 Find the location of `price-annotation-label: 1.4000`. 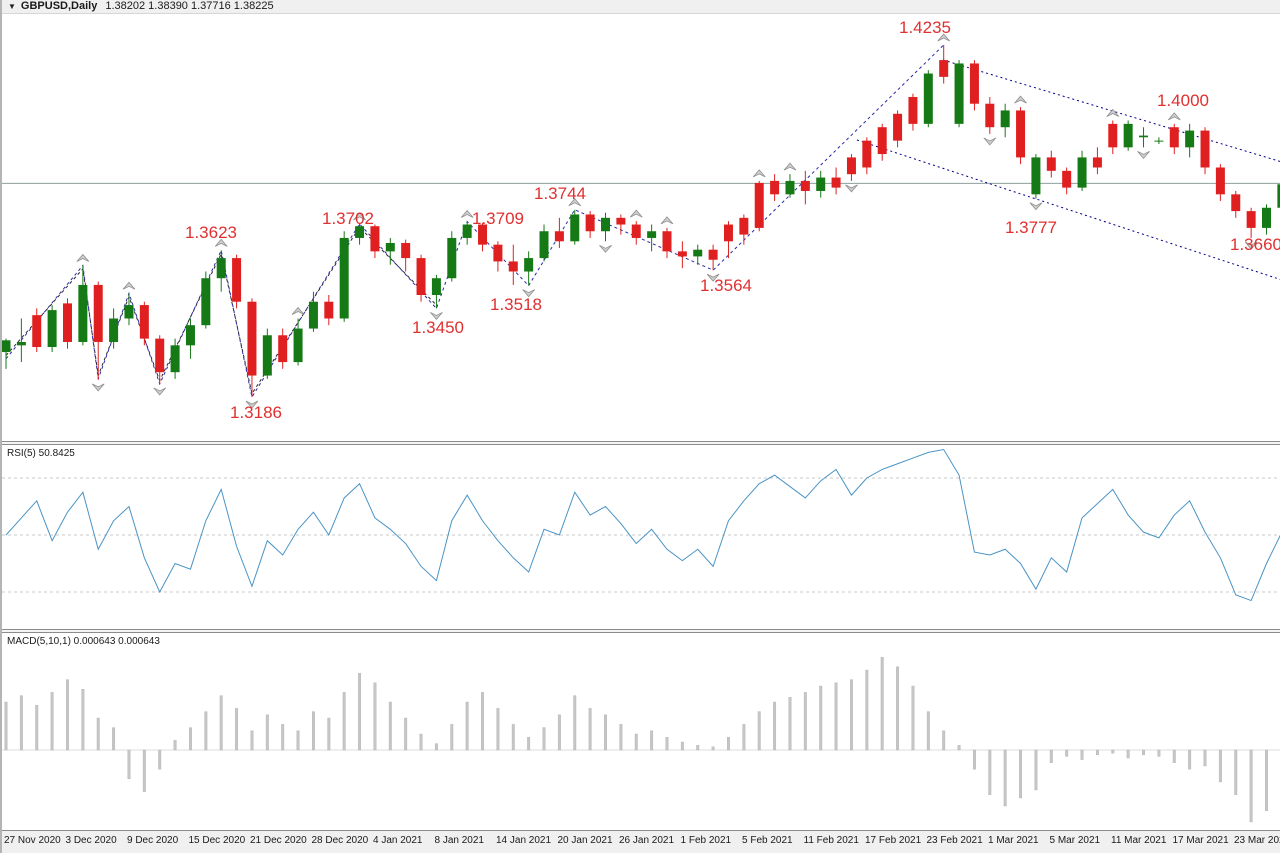

price-annotation-label: 1.4000 is located at coordinates (1183, 100).